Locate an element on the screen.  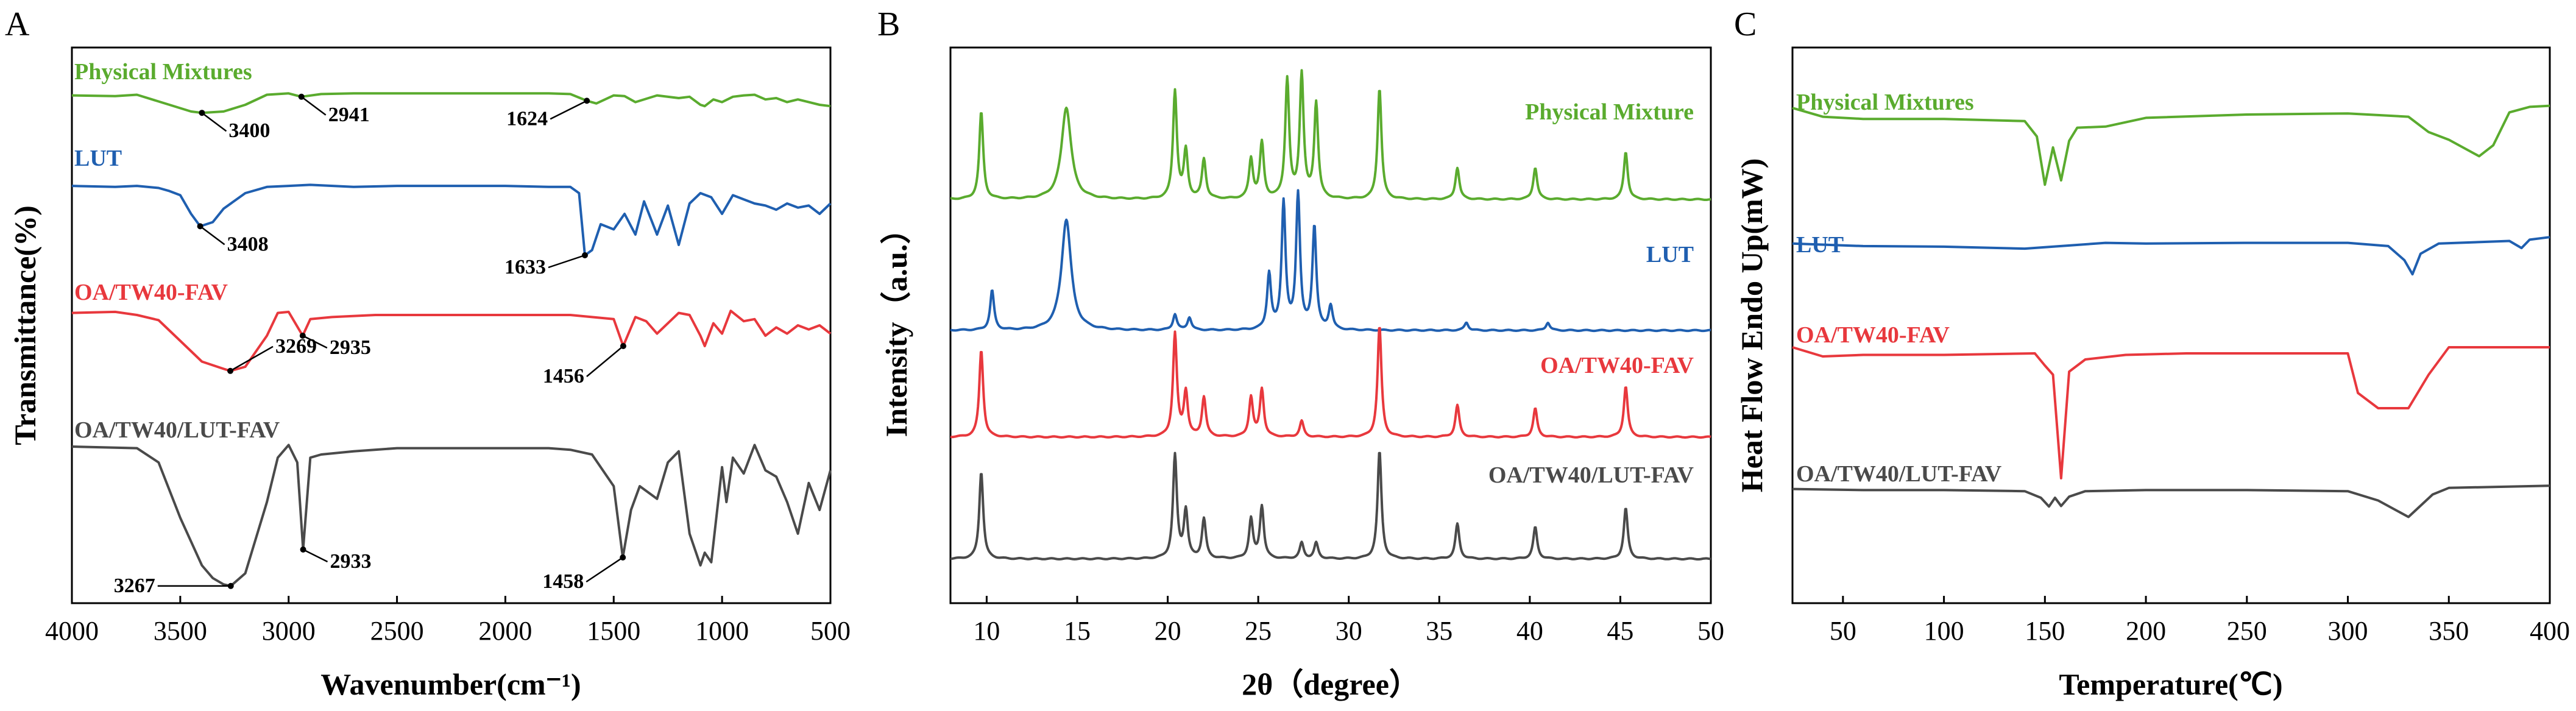
x-tick-label: 3000 is located at coordinates (289, 631).